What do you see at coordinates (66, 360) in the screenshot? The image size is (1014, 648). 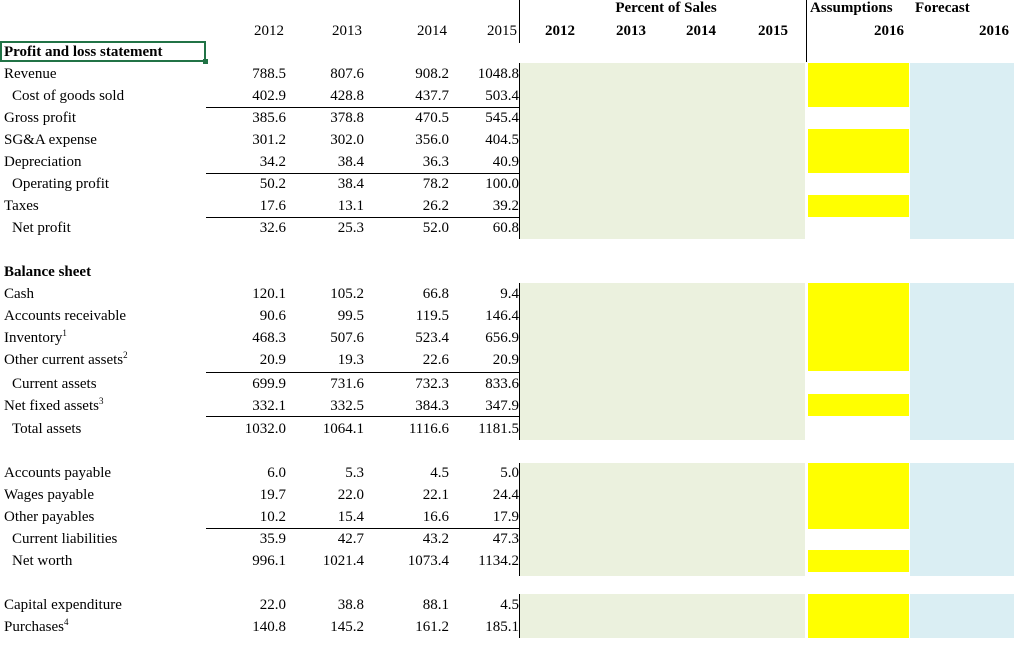 I see `row-label: Other current assets2` at bounding box center [66, 360].